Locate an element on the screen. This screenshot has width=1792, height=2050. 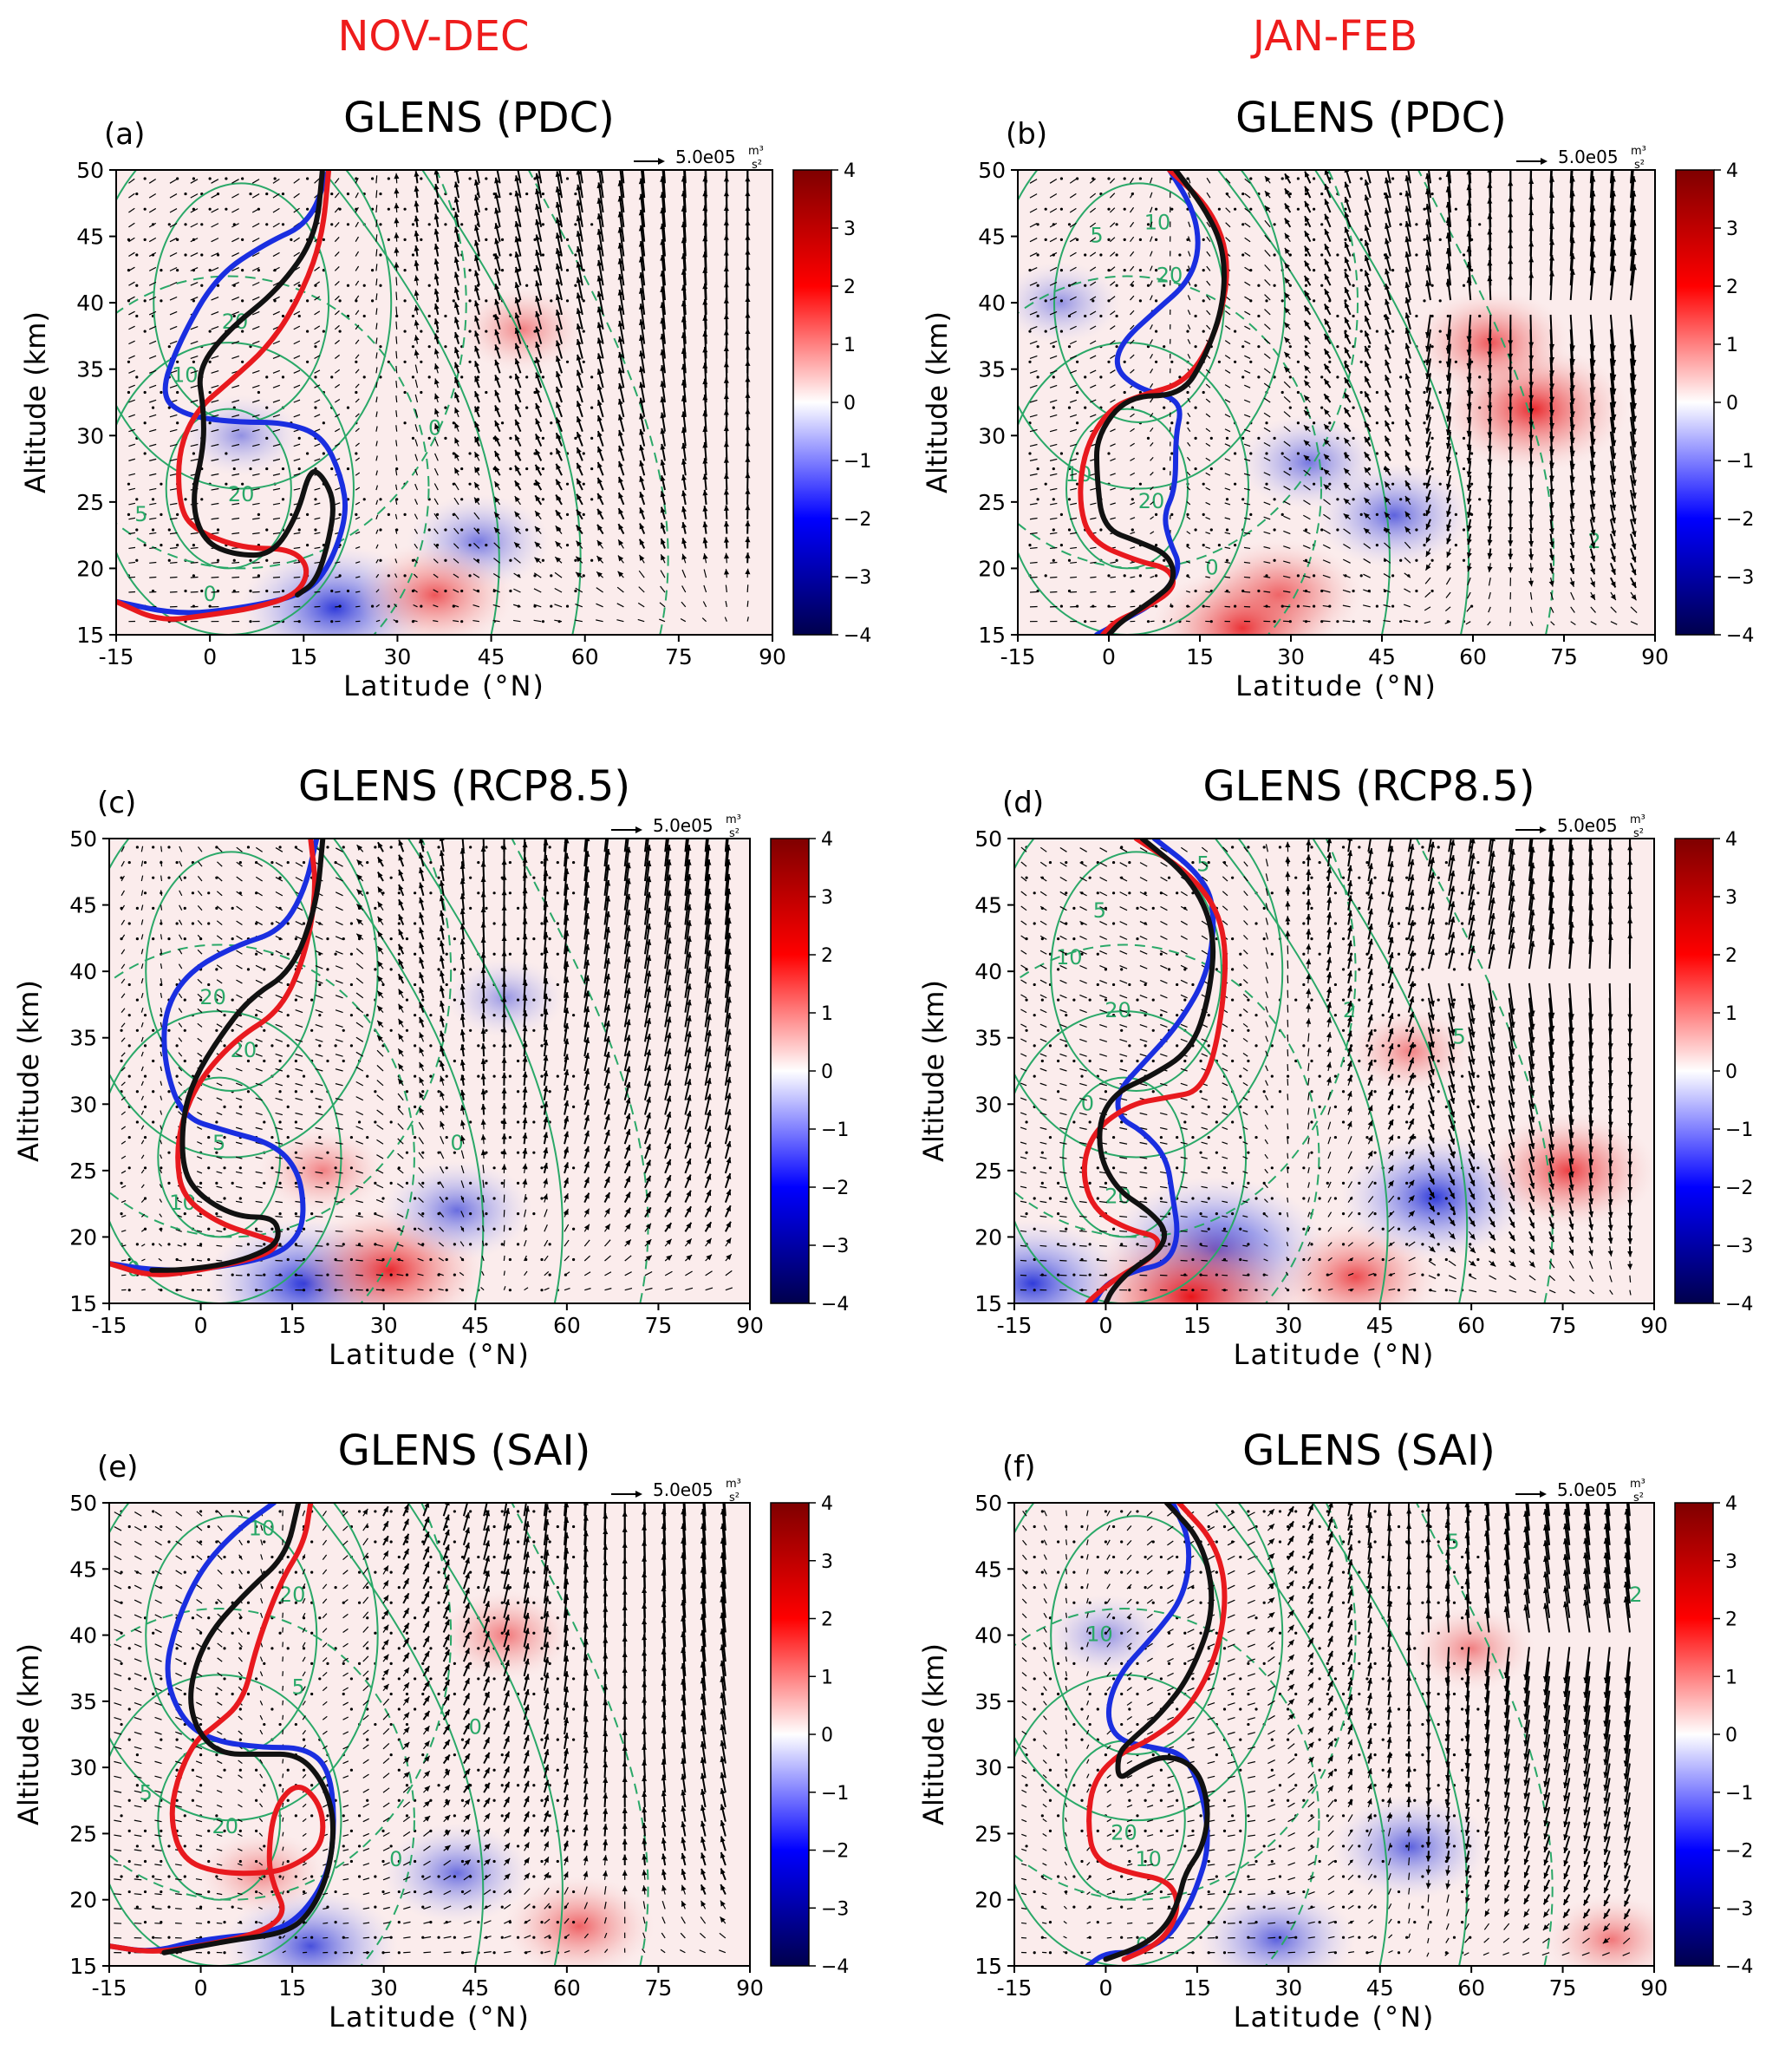
x-axis-label: Latitude (°N) is located at coordinates (444, 685).